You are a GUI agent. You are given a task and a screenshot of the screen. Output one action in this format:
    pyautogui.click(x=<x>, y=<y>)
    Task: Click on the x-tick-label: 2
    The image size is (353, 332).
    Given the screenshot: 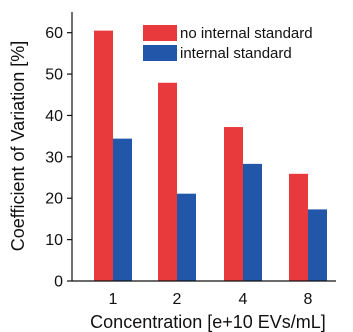 What is the action you would take?
    pyautogui.click(x=177, y=299)
    